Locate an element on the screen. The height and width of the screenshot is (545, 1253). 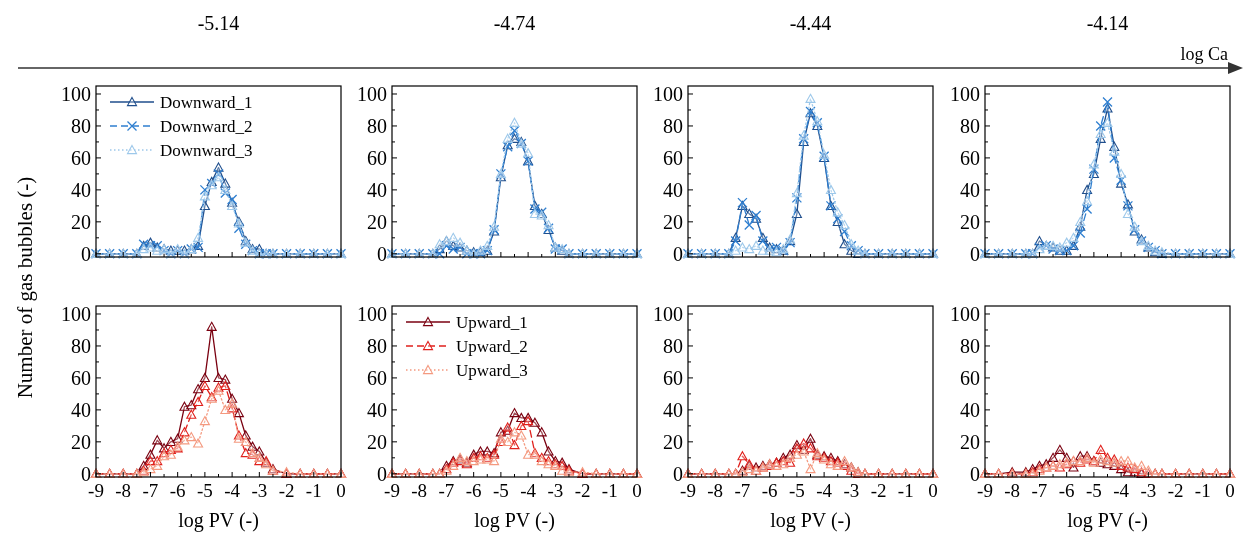
chart-title: -4.44 is located at coordinates (810, 23).